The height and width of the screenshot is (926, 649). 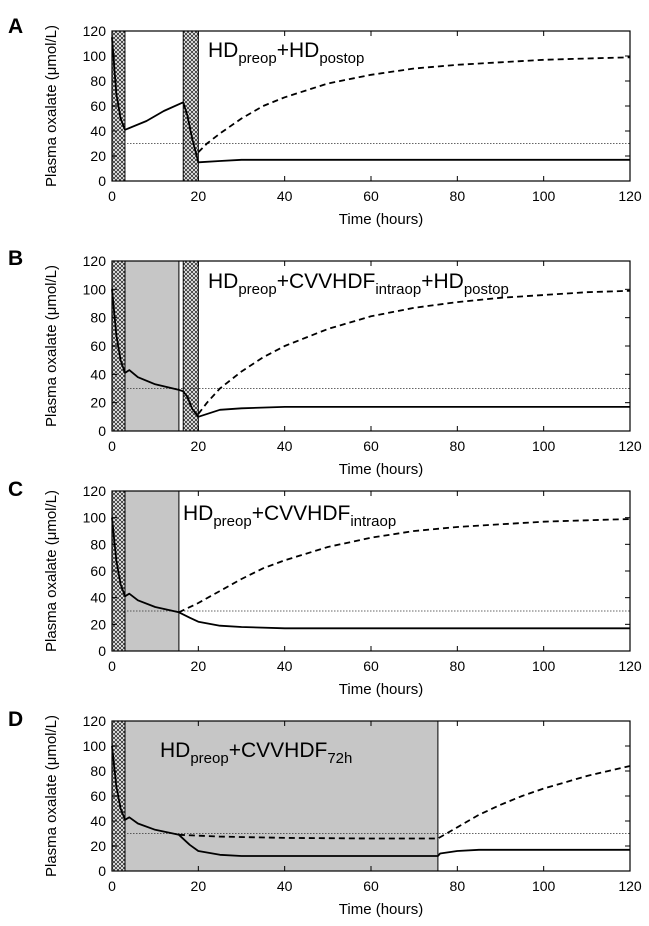 I want to click on panel-letter: D, so click(x=15, y=719).